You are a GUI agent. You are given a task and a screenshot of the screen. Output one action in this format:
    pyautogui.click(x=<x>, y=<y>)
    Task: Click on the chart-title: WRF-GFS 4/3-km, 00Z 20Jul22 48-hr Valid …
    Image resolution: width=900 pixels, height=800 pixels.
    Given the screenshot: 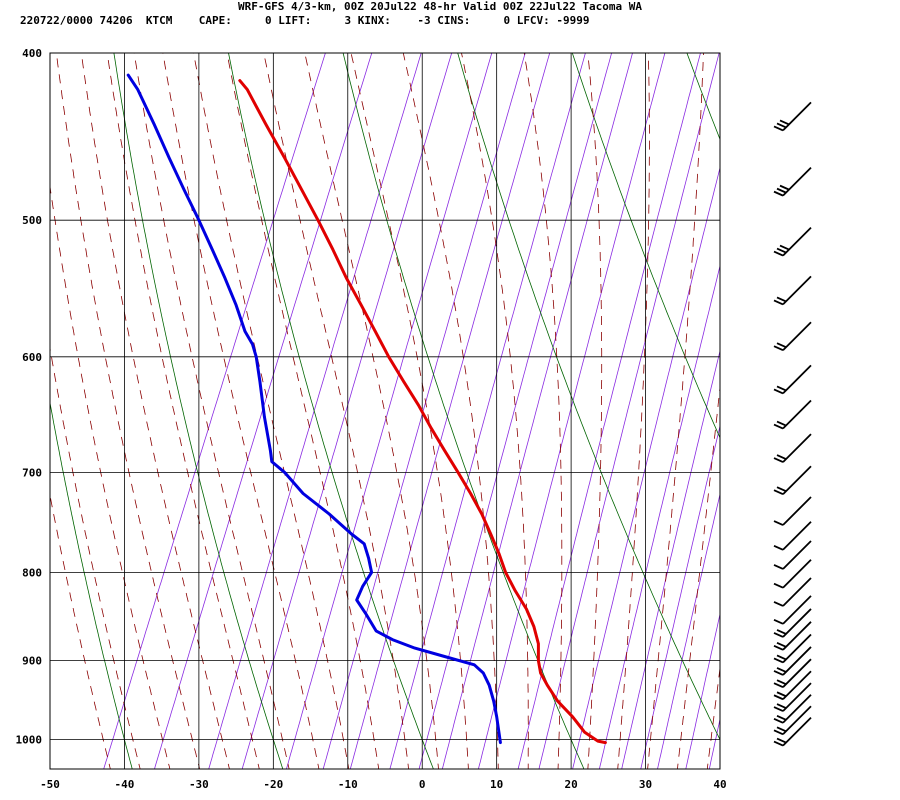 What is the action you would take?
    pyautogui.click(x=440, y=6)
    